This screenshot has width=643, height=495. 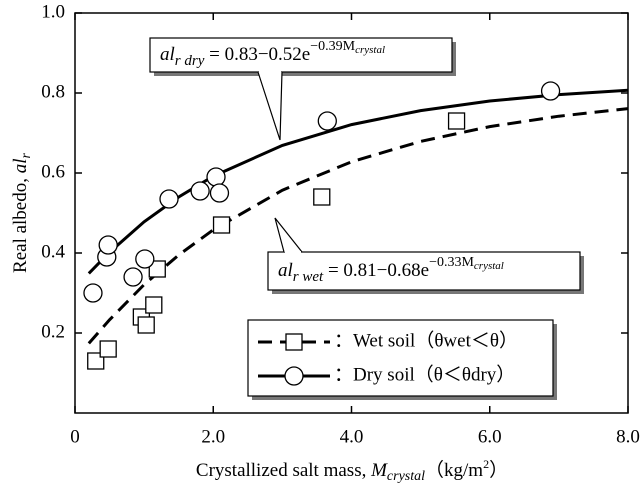 I want to click on text-part: r wet, so click(x=308, y=277).